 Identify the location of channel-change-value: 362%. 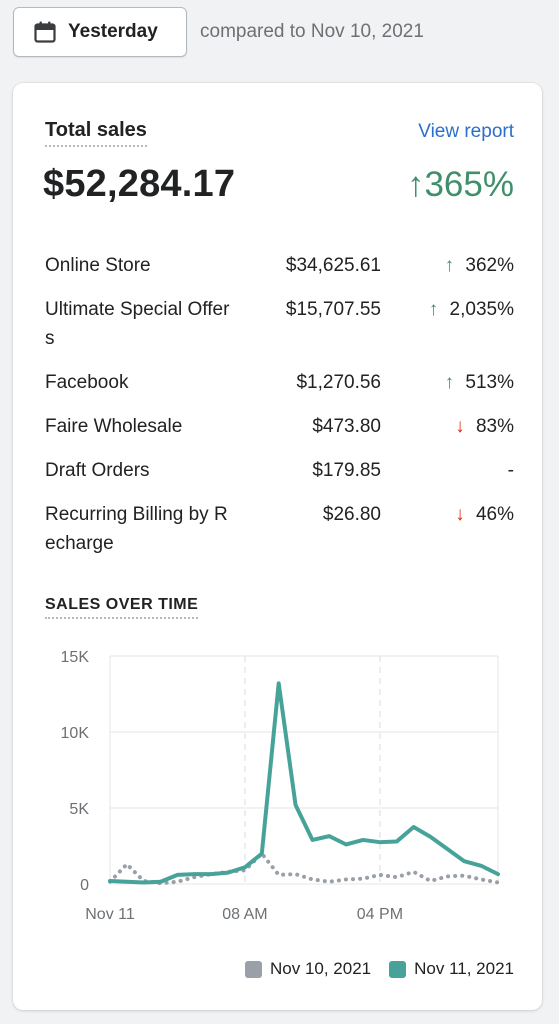
(489, 265).